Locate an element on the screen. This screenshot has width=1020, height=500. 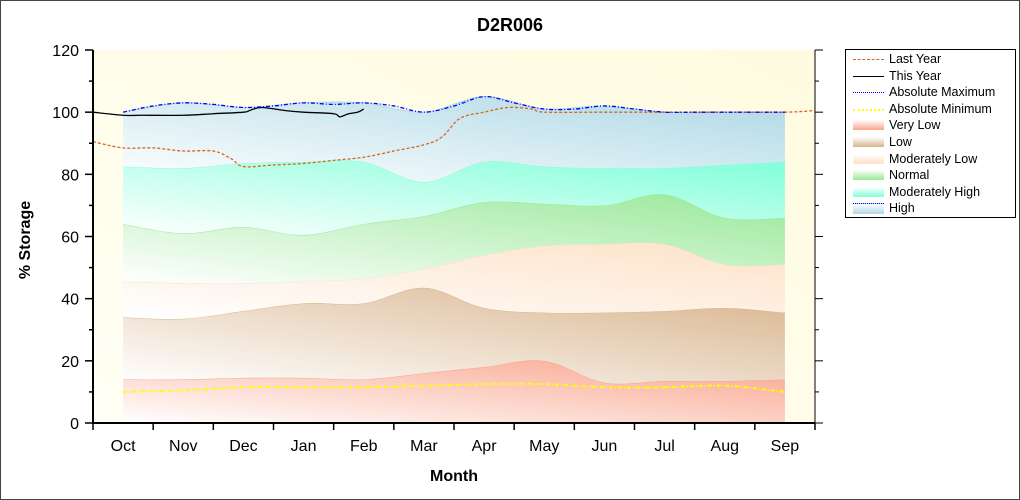
y-tick-label: 100 is located at coordinates (65, 113).